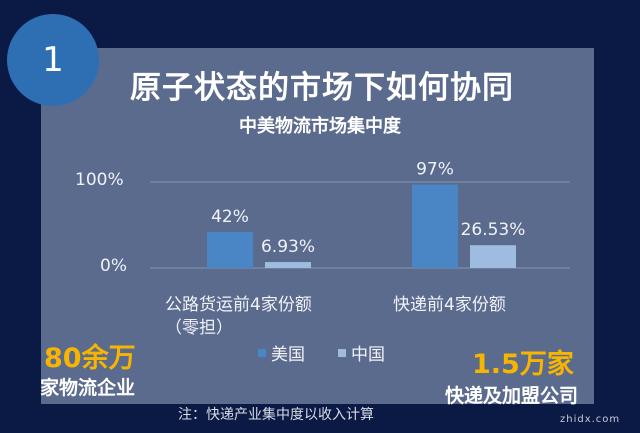  I want to click on category-label-road-sub: （零担）, so click(199, 328).